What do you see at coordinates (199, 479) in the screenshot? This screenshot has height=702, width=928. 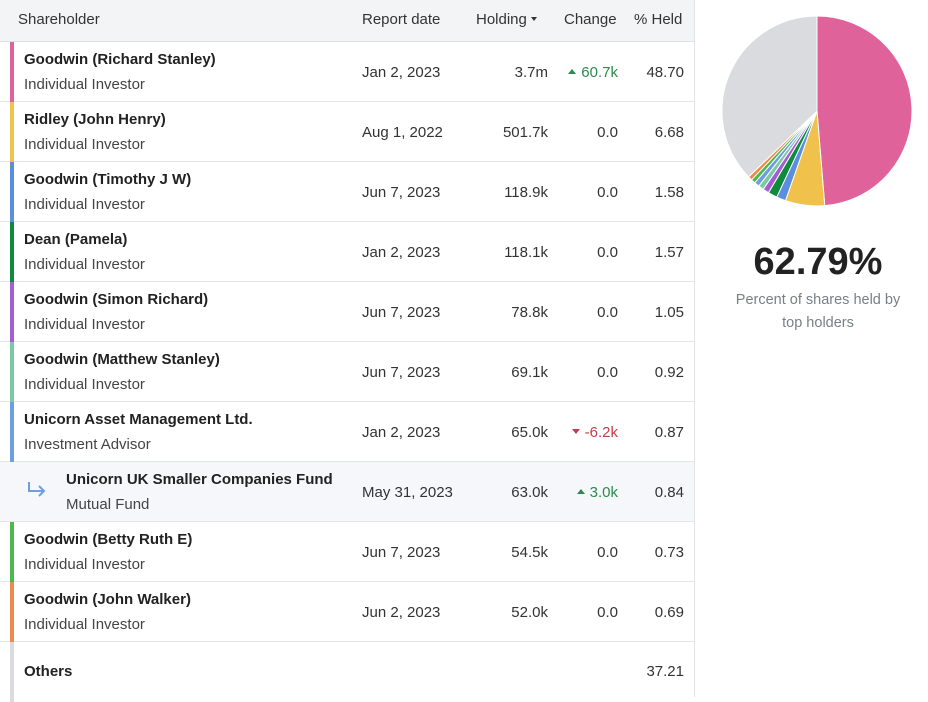 I see `shareholder-name: Unicorn UK Smaller Companies Fund` at bounding box center [199, 479].